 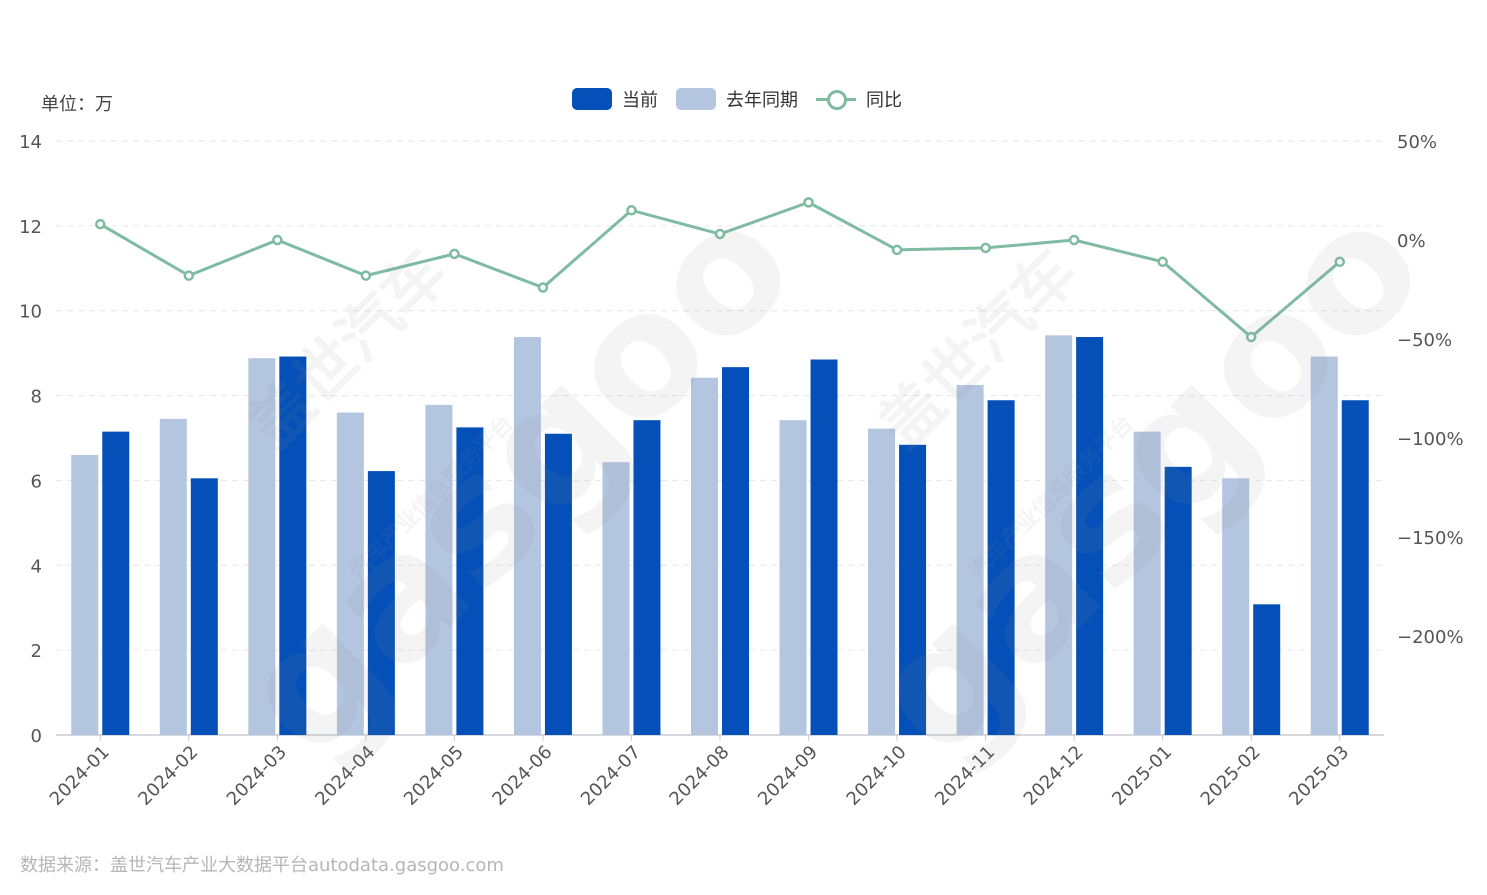 I want to click on x-tick-label: 2025-01, so click(x=1142, y=776).